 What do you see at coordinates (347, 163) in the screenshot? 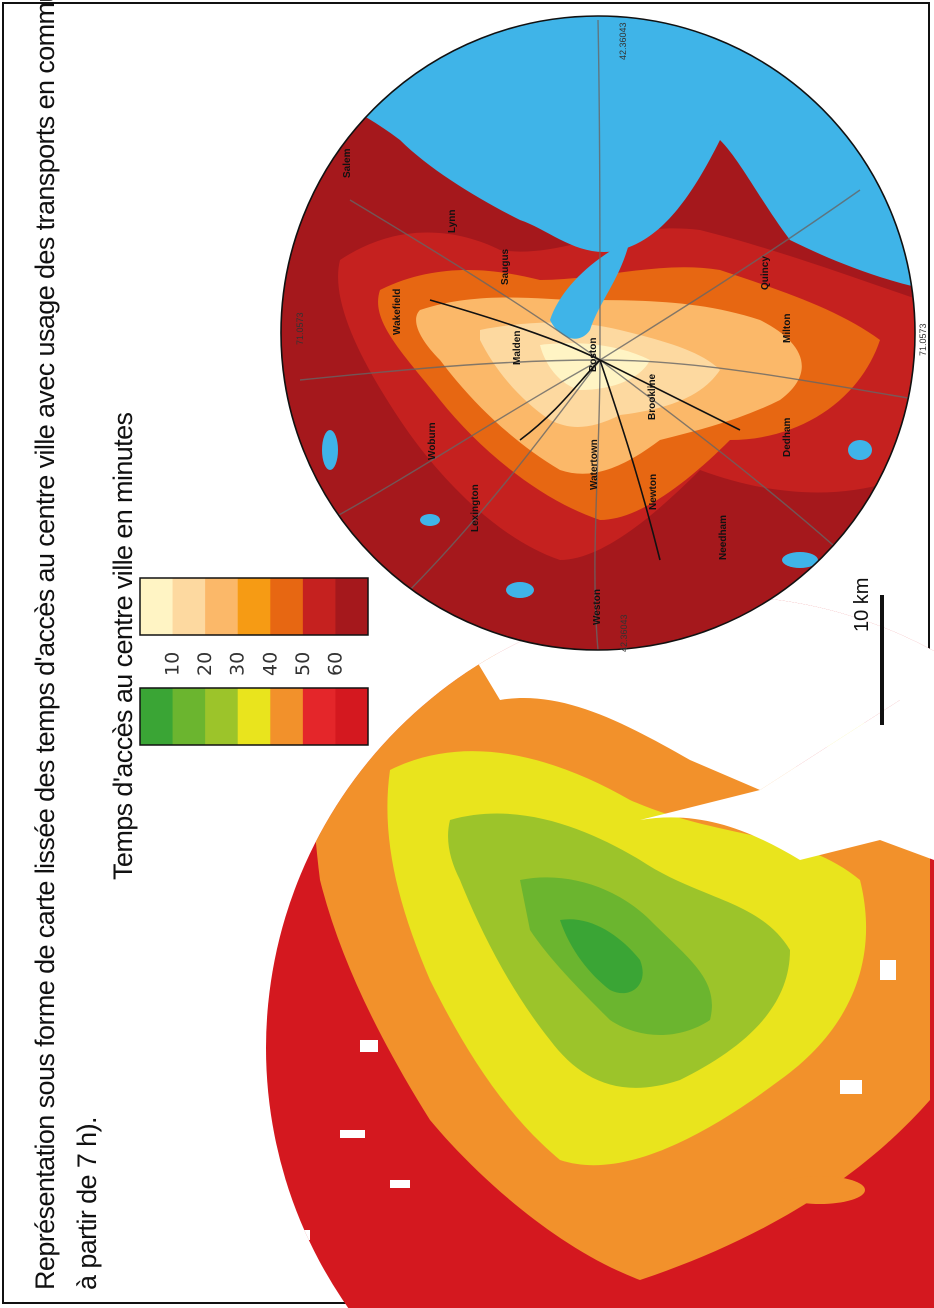
I see `town-label: Salem` at bounding box center [347, 163].